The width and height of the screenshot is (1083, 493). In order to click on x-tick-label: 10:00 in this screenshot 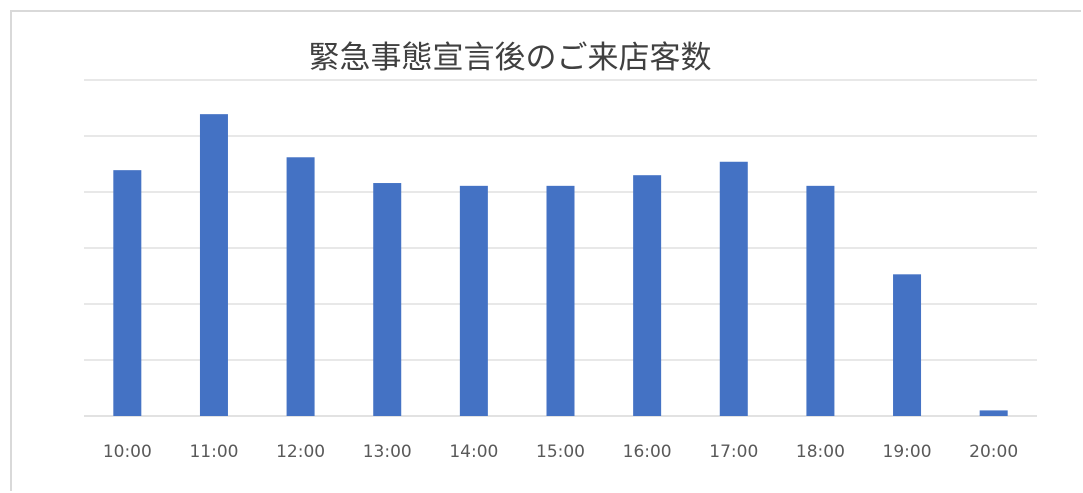, I will do `click(127, 452)`.